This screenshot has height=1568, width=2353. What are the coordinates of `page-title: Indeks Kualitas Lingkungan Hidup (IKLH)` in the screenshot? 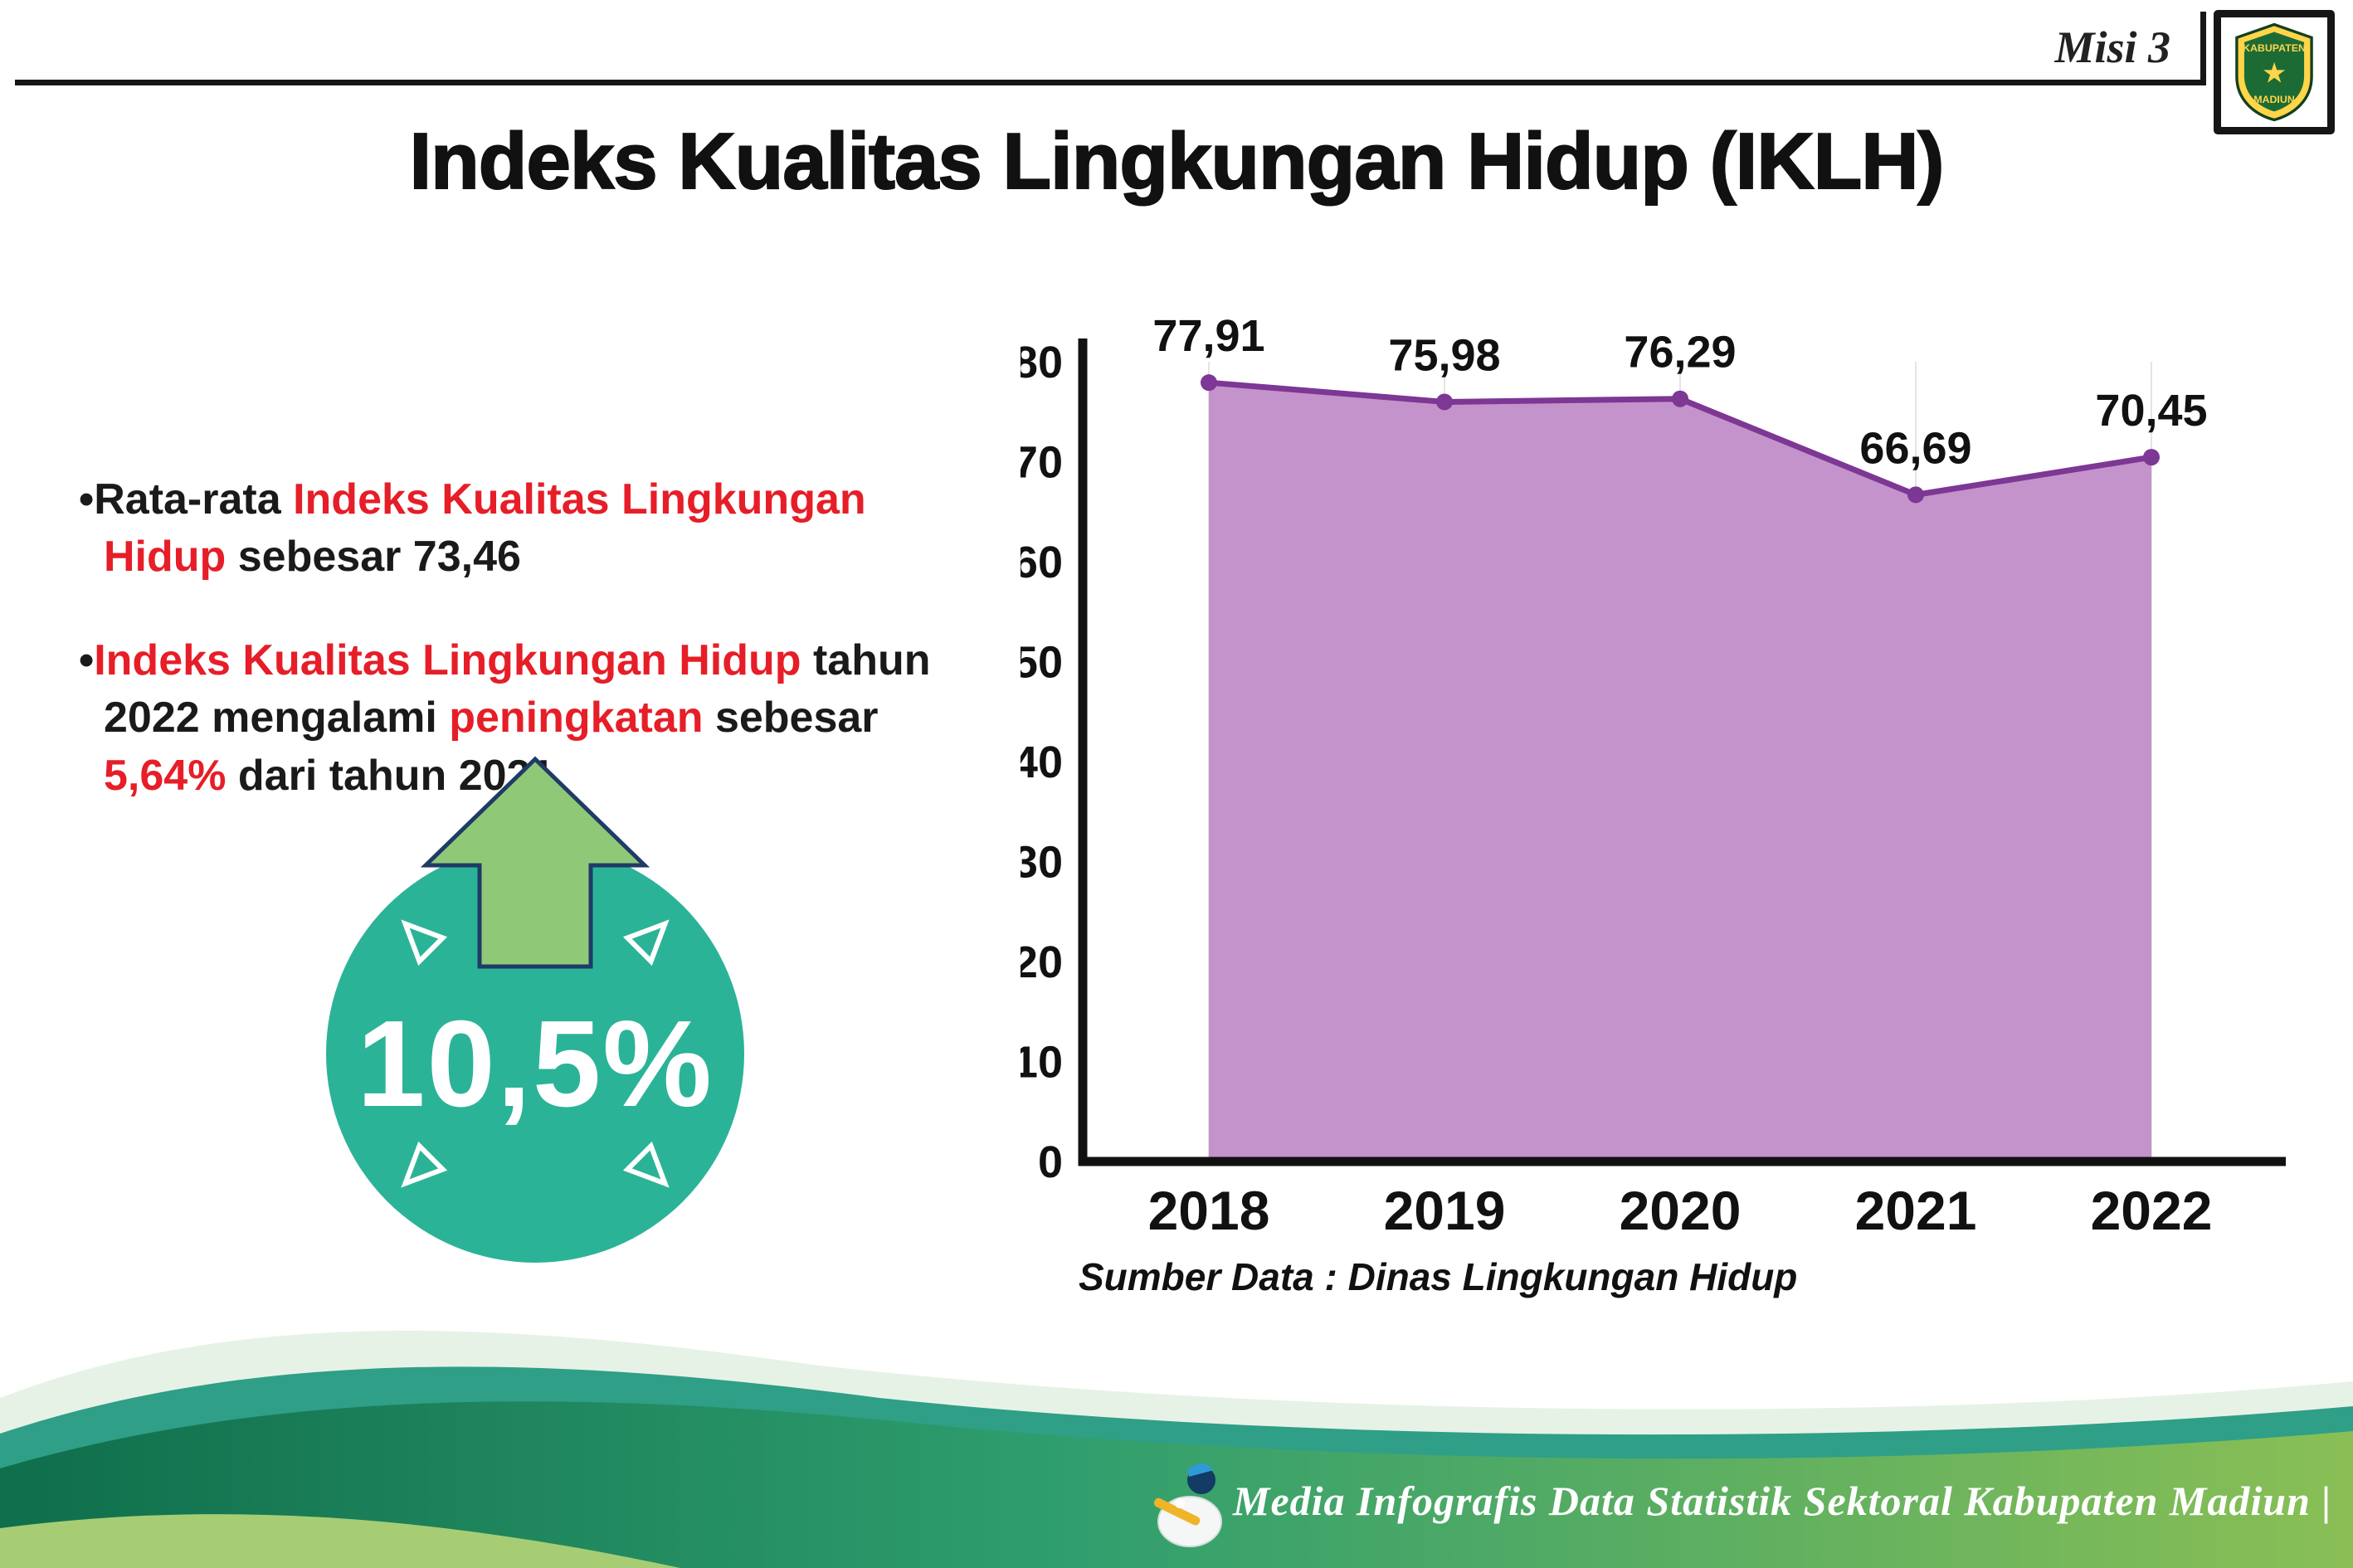 It's located at (1176, 161).